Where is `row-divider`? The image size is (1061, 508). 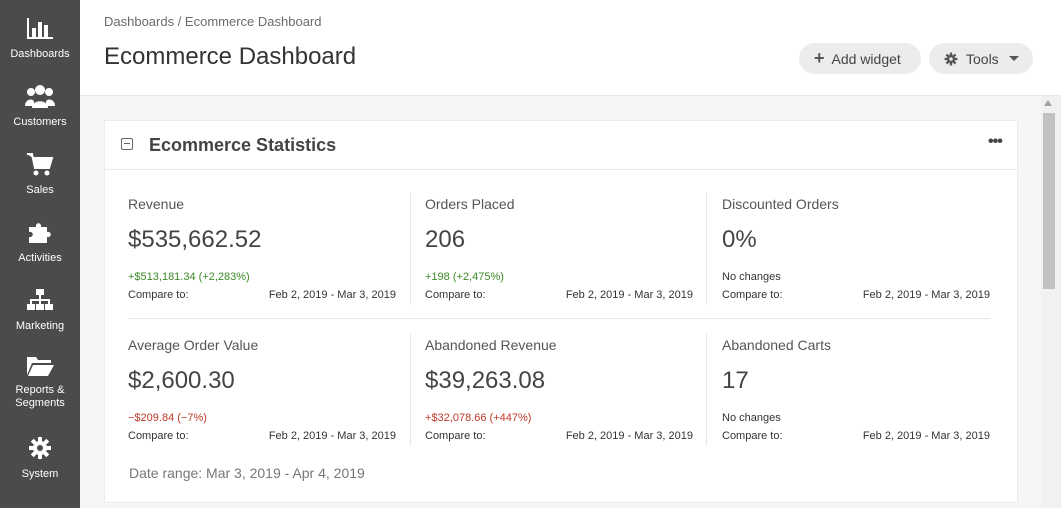 row-divider is located at coordinates (559, 318).